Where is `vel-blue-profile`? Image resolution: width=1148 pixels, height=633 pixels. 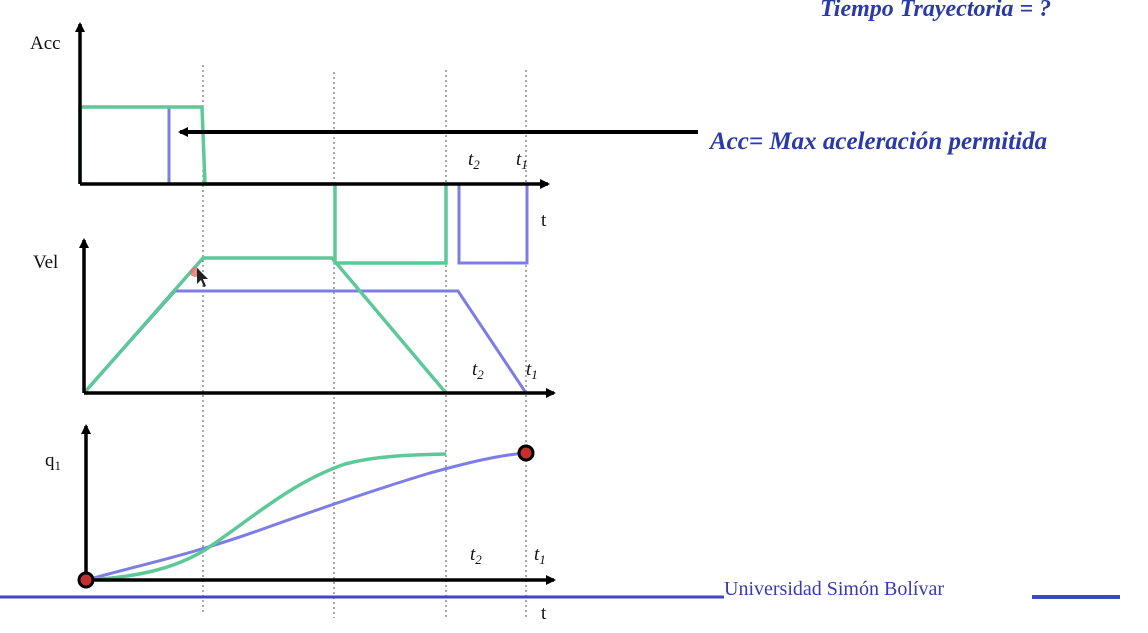
vel-blue-profile is located at coordinates (305, 341).